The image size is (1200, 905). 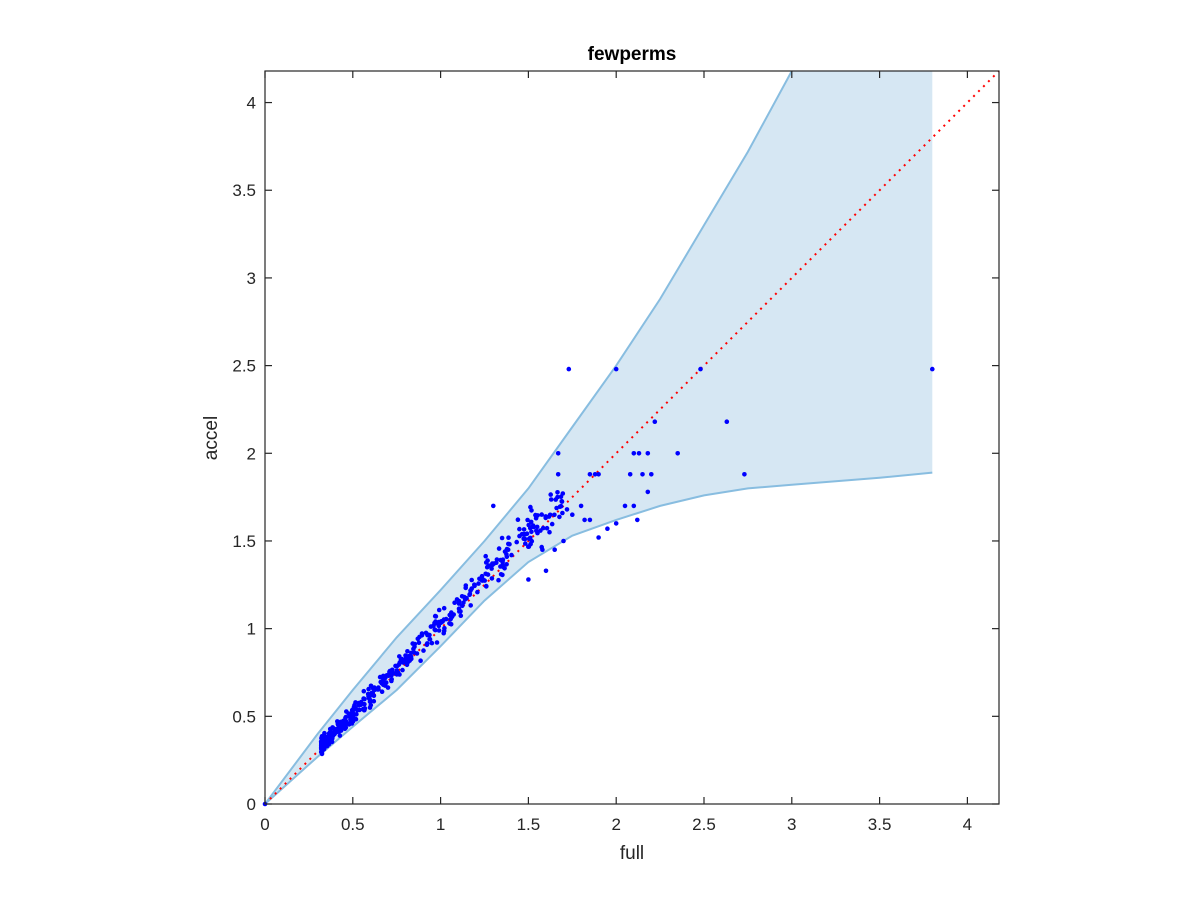 What do you see at coordinates (244, 366) in the screenshot?
I see `y-tick-label: 2.5` at bounding box center [244, 366].